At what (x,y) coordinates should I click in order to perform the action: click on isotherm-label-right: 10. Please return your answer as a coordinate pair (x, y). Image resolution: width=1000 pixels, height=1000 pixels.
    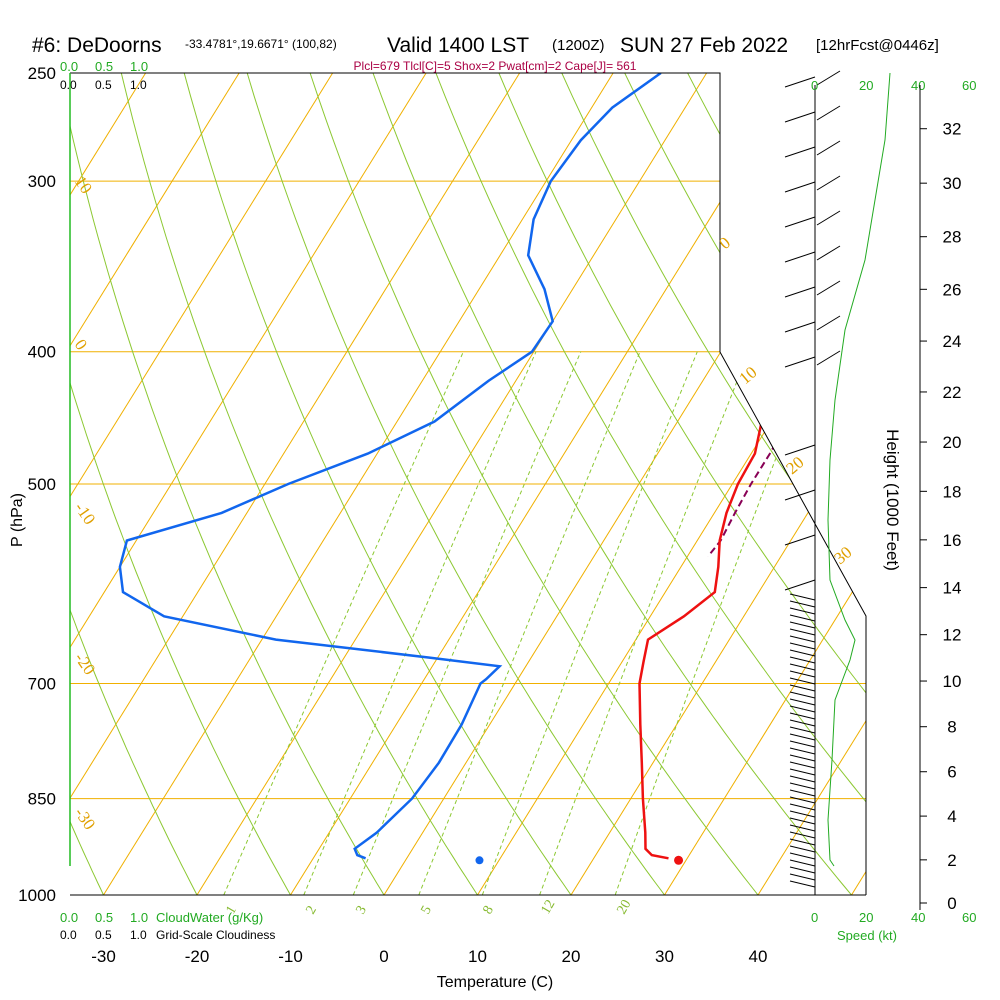
    Looking at the image, I should click on (747, 375).